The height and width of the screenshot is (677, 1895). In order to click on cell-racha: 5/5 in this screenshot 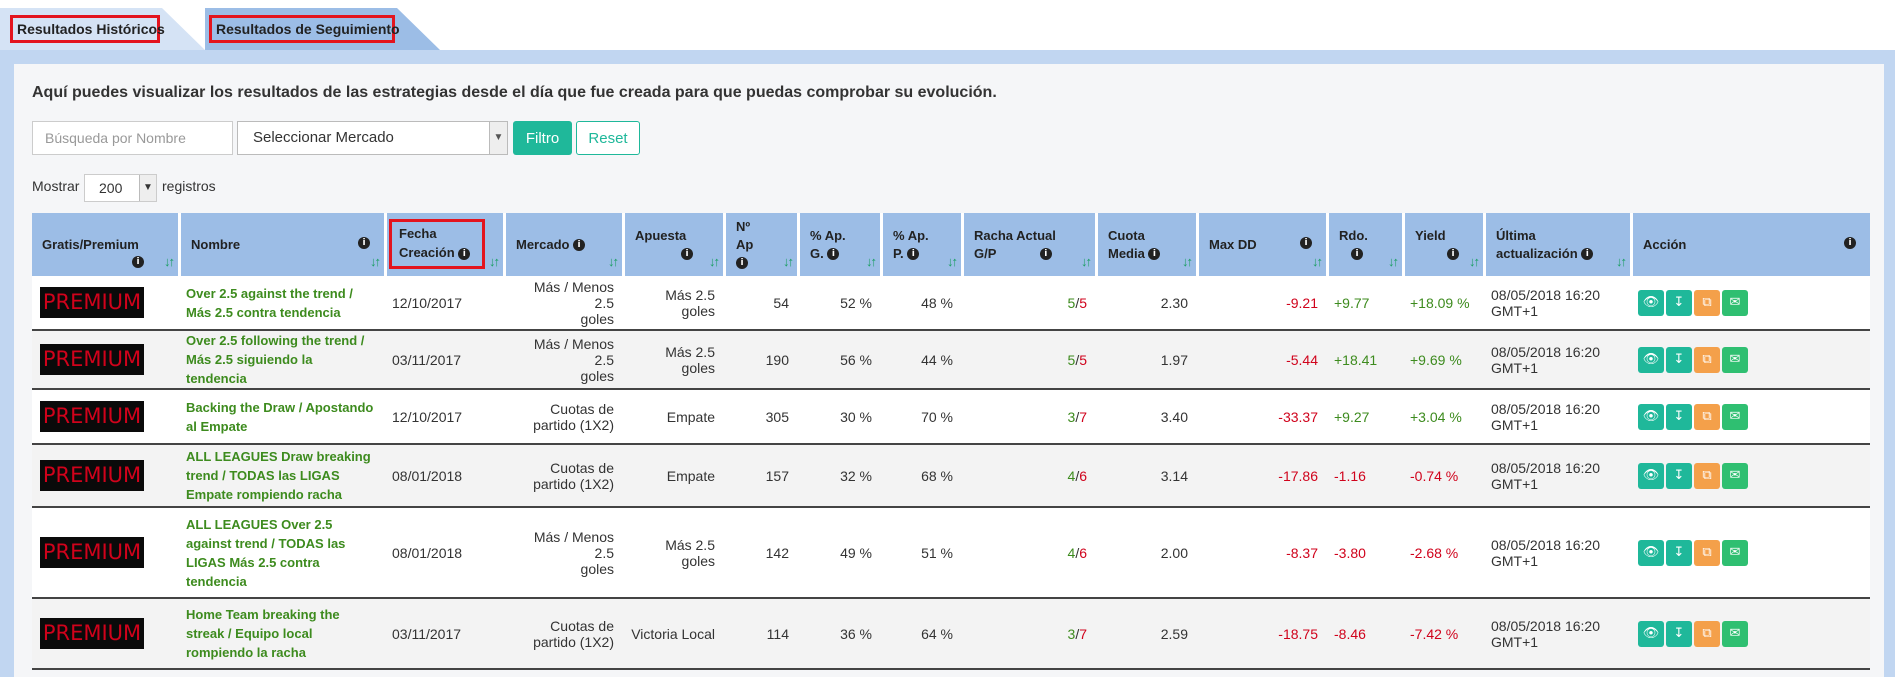, I will do `click(1028, 303)`.